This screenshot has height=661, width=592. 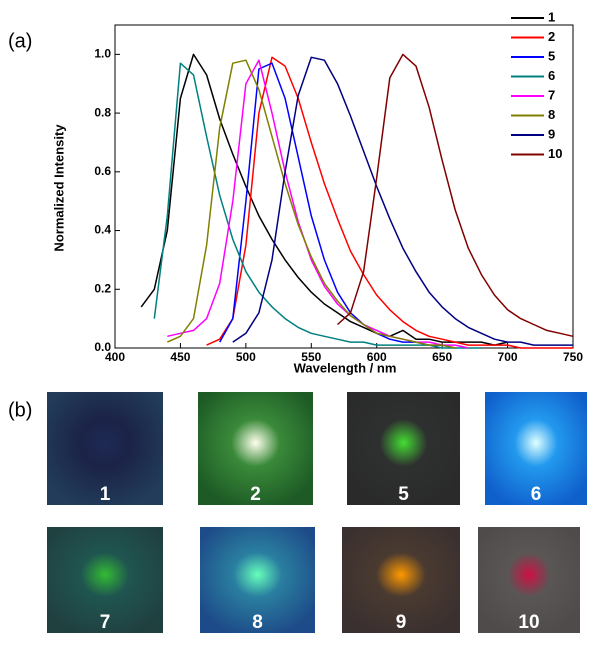 I want to click on panel-label: (a), so click(x=20, y=41).